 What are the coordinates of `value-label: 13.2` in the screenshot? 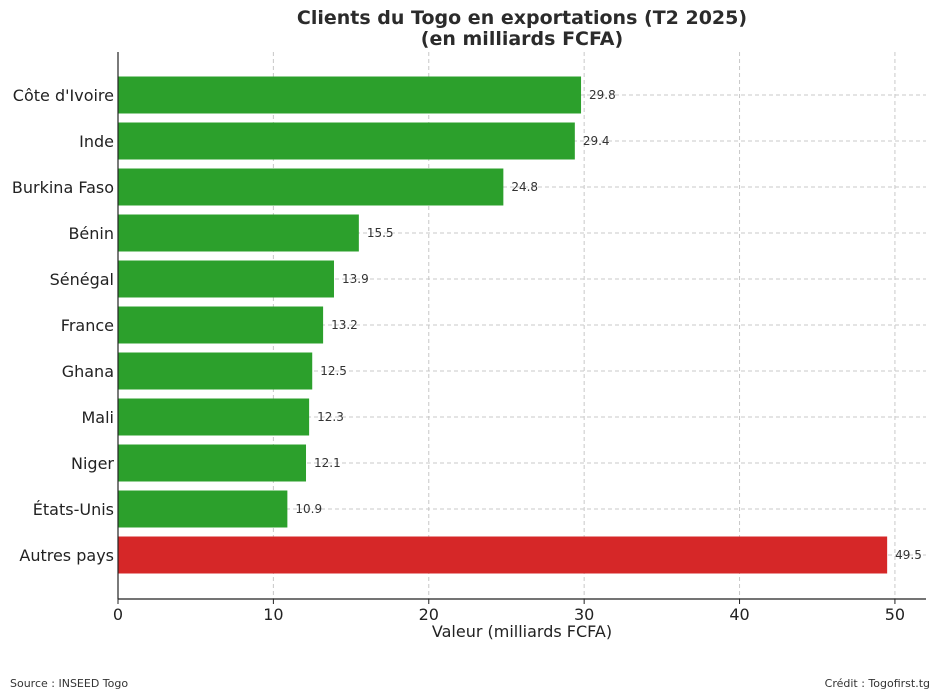 It's located at (344, 325).